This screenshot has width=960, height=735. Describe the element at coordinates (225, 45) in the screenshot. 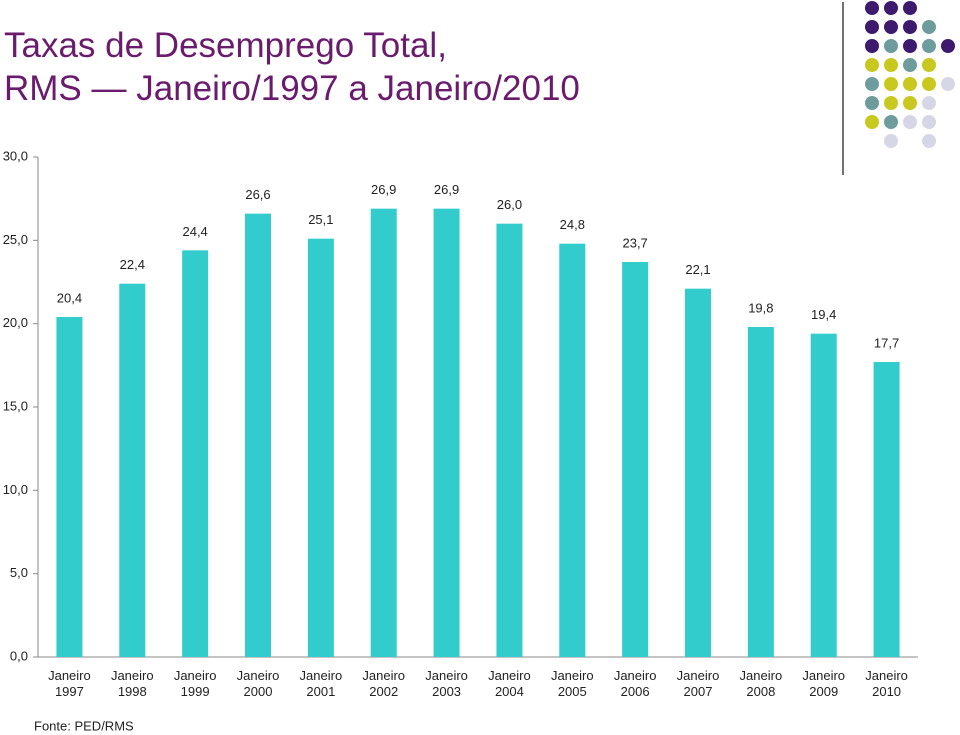

I see `chart-title: Taxas de Desemprego Total,` at that location.